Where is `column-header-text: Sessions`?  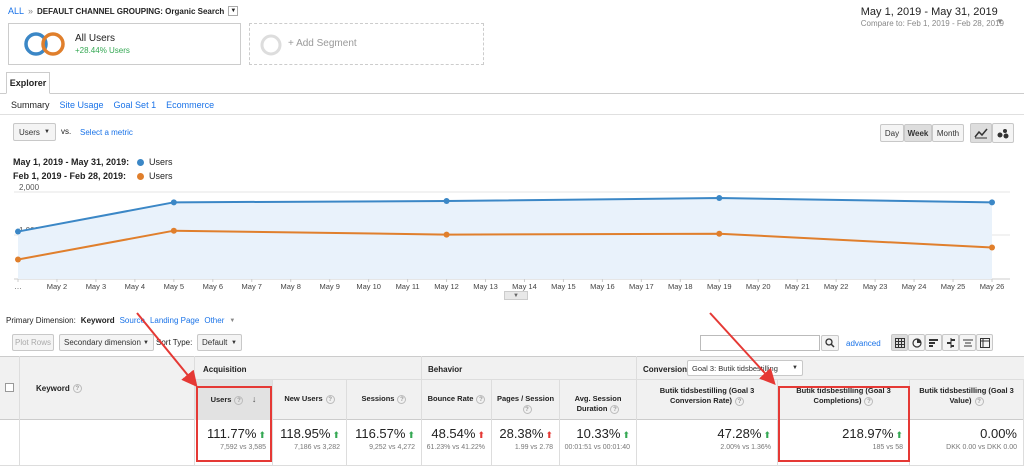
column-header-text: Sessions is located at coordinates (378, 398).